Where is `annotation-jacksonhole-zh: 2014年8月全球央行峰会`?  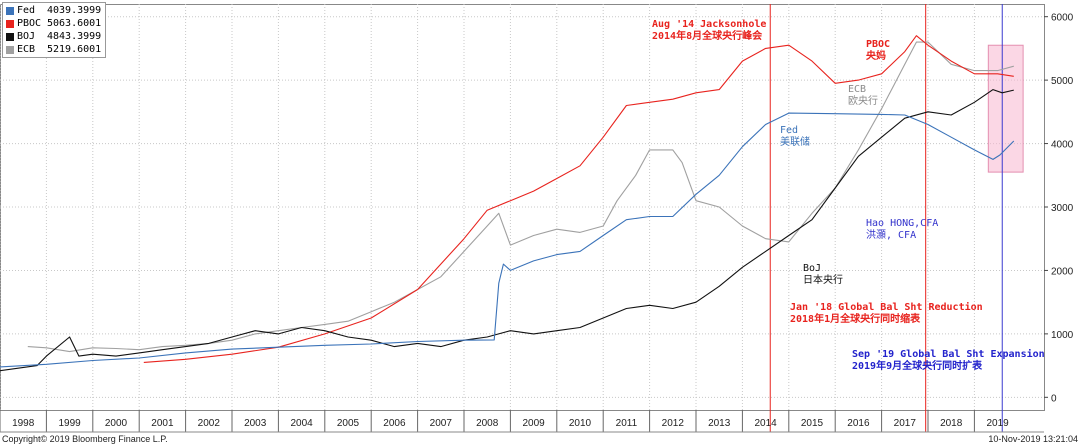 annotation-jacksonhole-zh: 2014年8月全球央行峰会 is located at coordinates (707, 36).